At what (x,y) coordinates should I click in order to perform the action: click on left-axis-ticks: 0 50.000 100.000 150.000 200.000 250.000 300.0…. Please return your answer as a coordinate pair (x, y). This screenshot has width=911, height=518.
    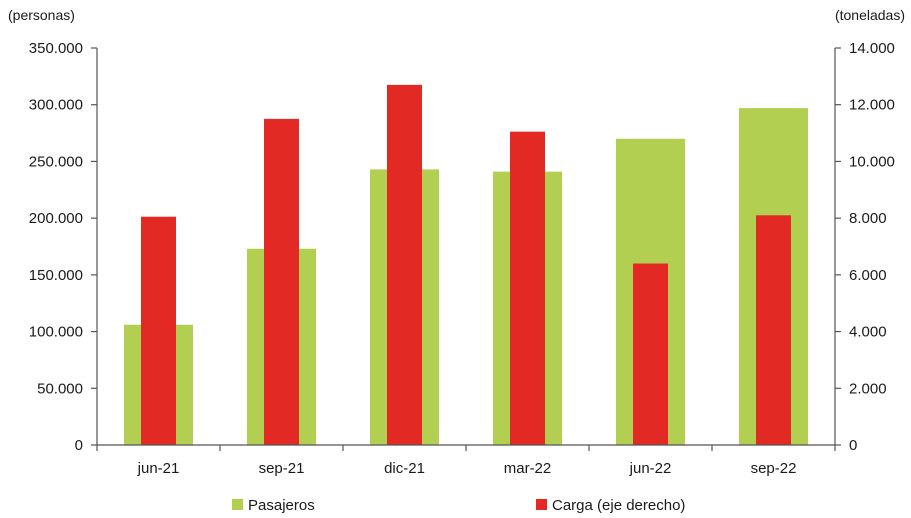
    Looking at the image, I should click on (63, 247).